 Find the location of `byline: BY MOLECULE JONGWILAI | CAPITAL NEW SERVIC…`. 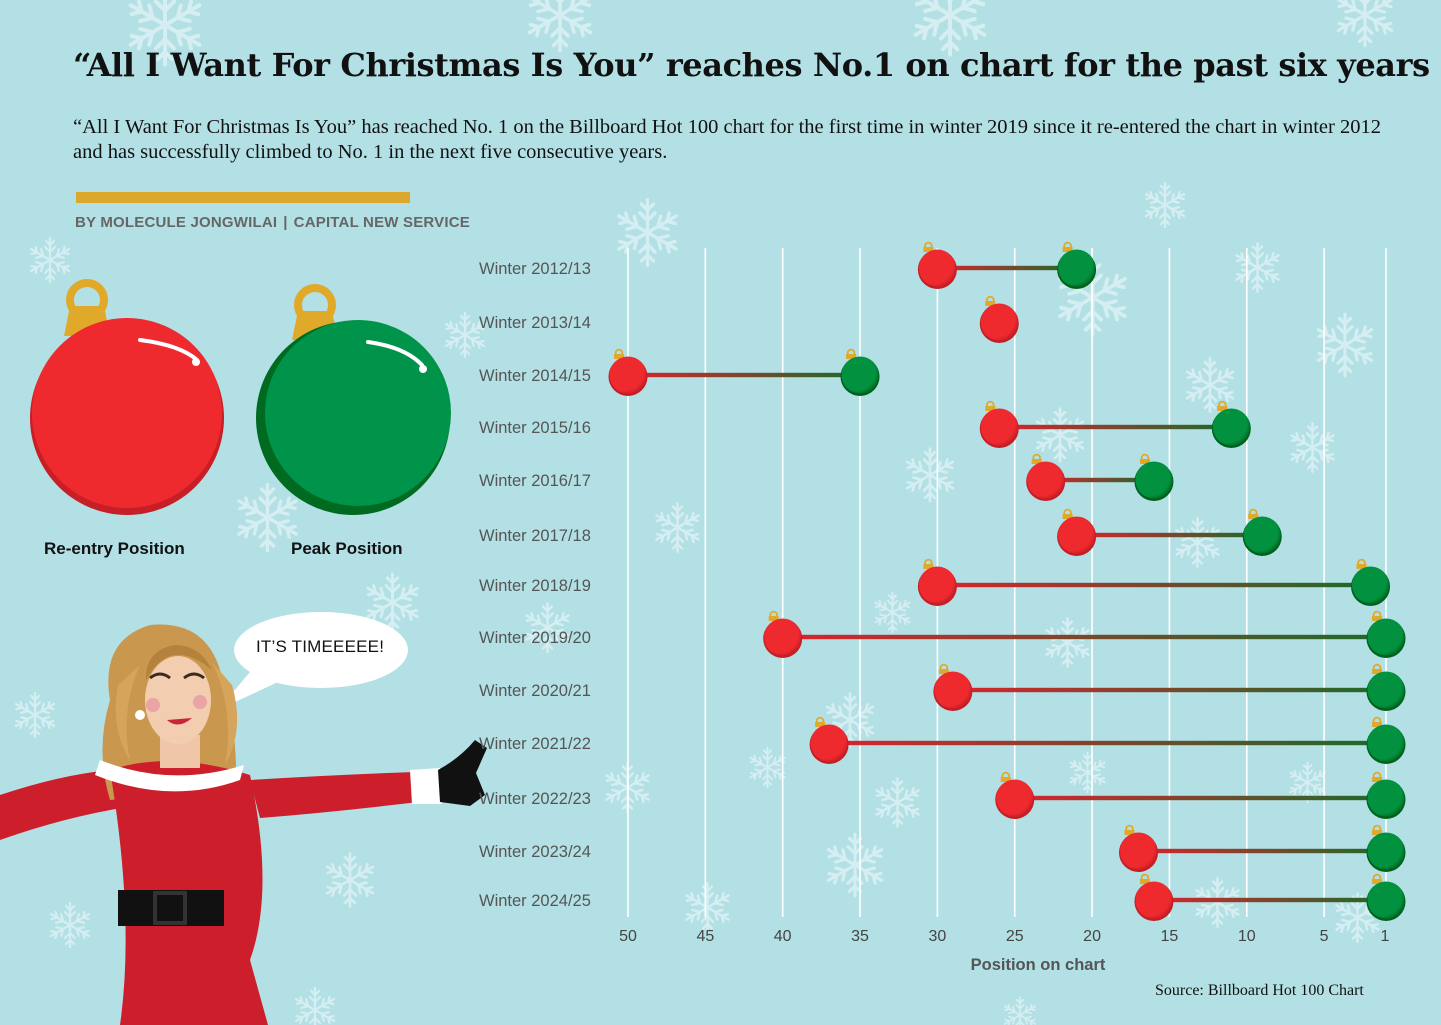

byline: BY MOLECULE JONGWILAI | CAPITAL NEW SERVIC… is located at coordinates (272, 222).